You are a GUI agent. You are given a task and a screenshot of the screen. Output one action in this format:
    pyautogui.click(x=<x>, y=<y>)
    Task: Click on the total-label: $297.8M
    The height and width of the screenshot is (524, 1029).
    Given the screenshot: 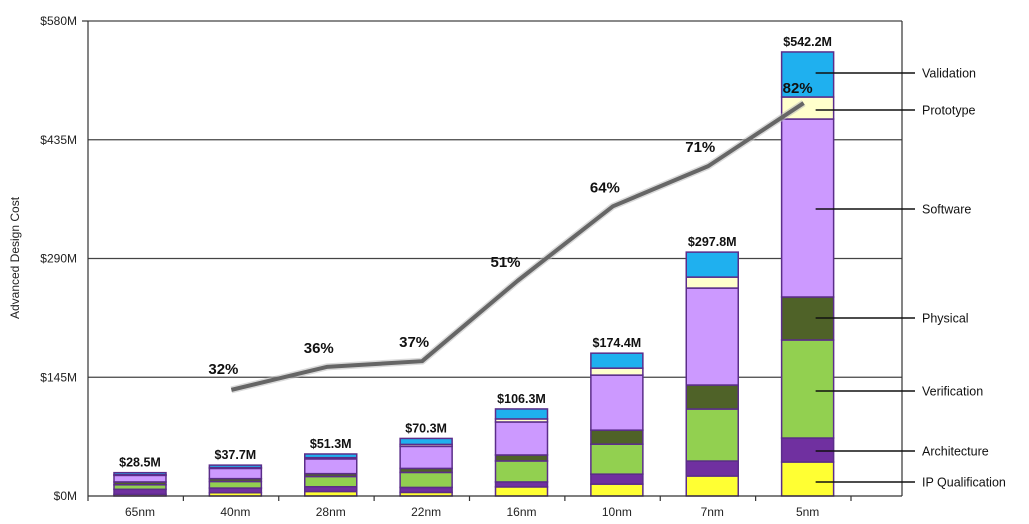 What is the action you would take?
    pyautogui.click(x=712, y=242)
    